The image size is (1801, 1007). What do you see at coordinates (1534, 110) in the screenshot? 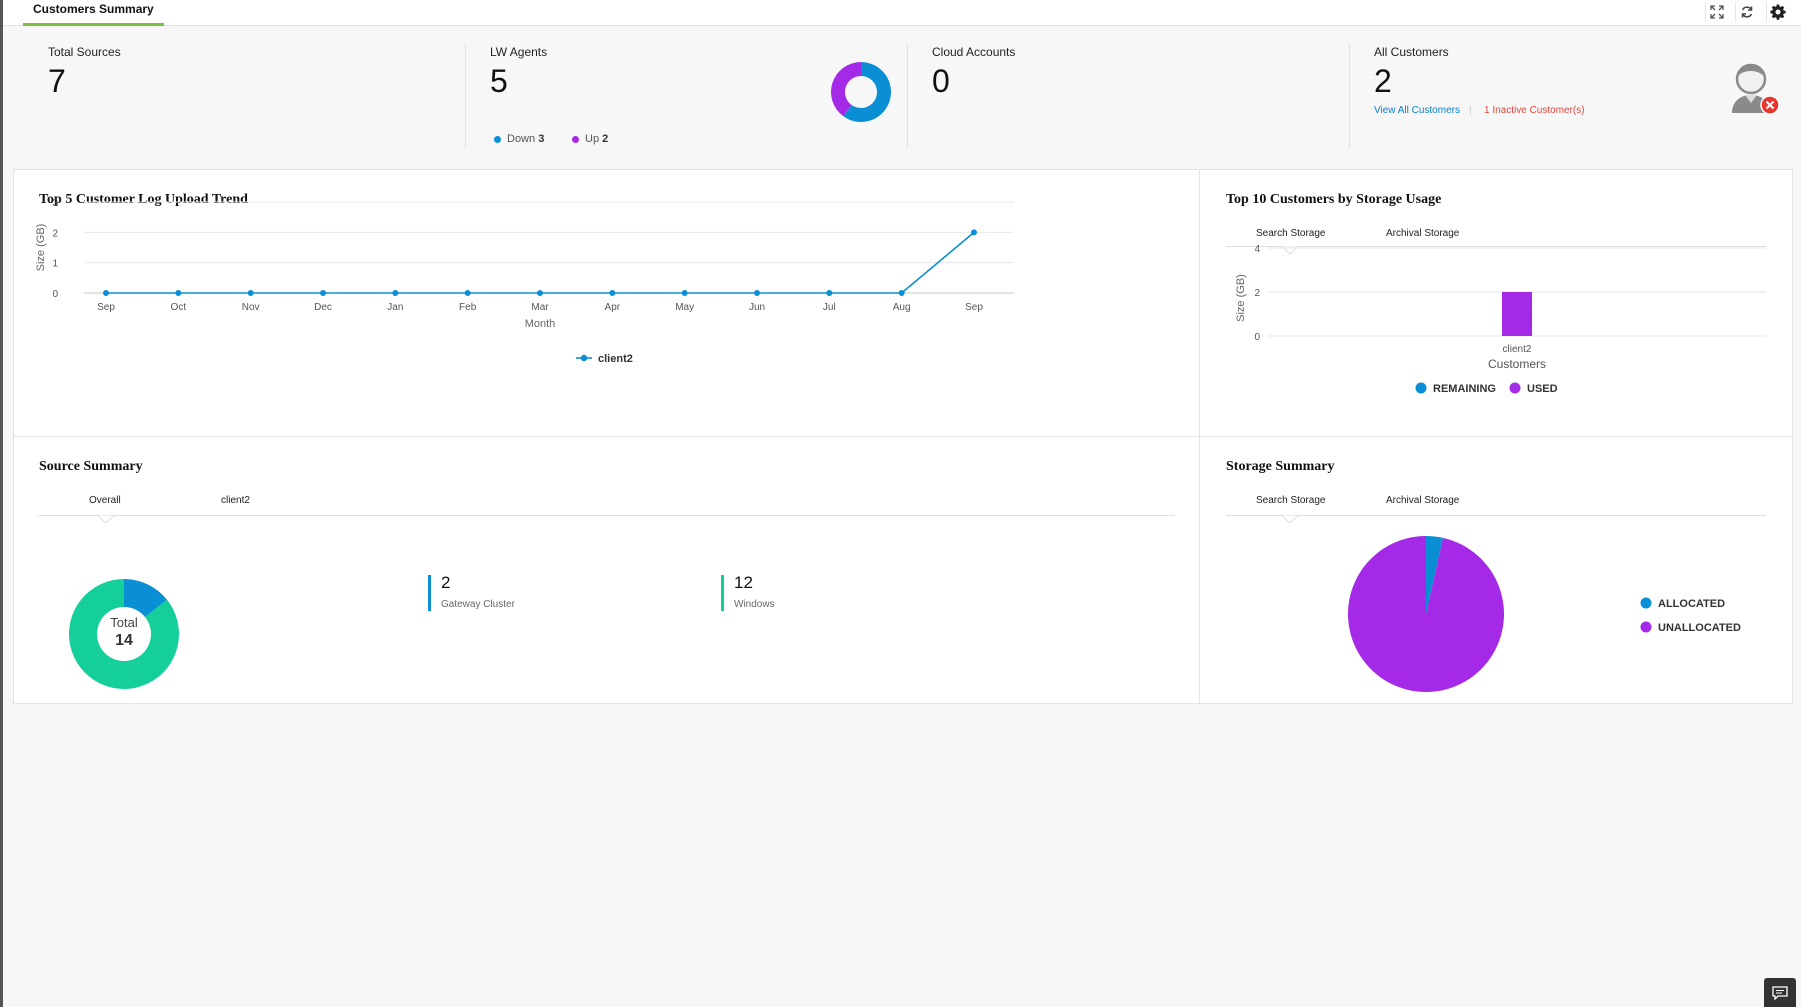
I see `inactive-customers-link: 1 Inactive Customer(s)` at bounding box center [1534, 110].